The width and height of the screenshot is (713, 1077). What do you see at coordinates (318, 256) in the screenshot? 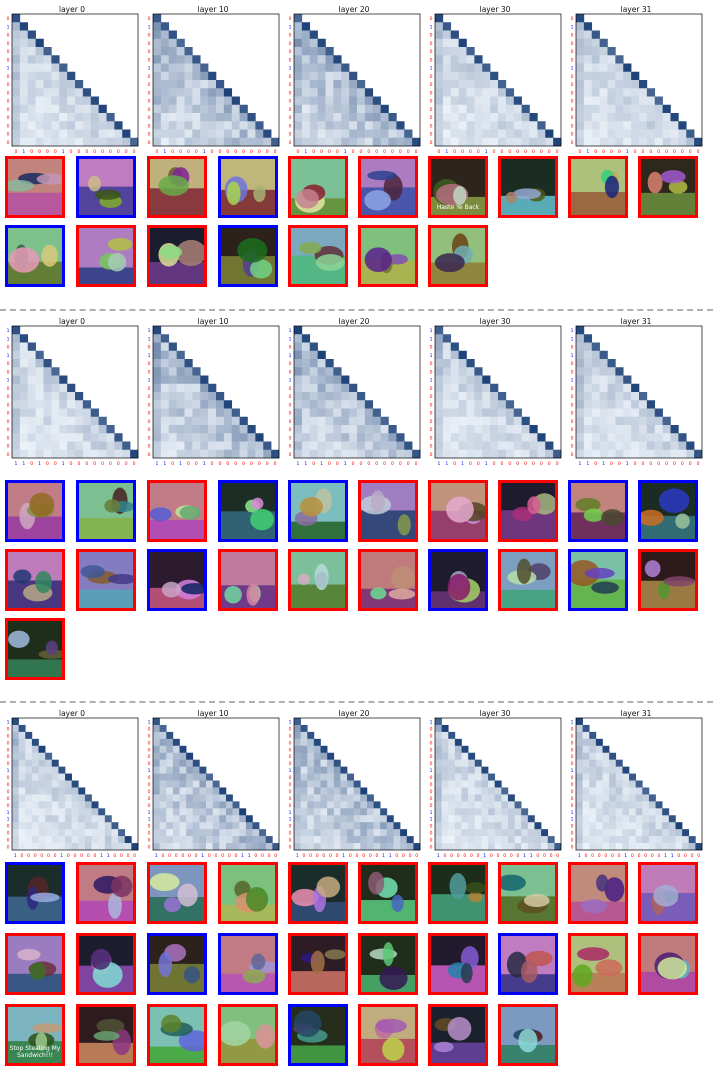
I see `thumbnail-racehorse-galloping` at bounding box center [318, 256].